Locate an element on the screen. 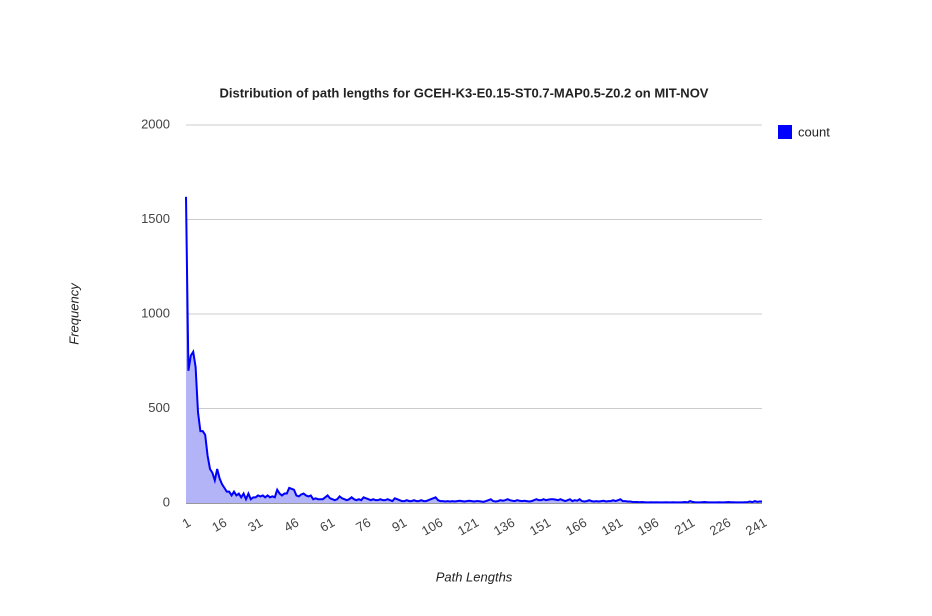  x-tick-label: 166 is located at coordinates (576, 527).